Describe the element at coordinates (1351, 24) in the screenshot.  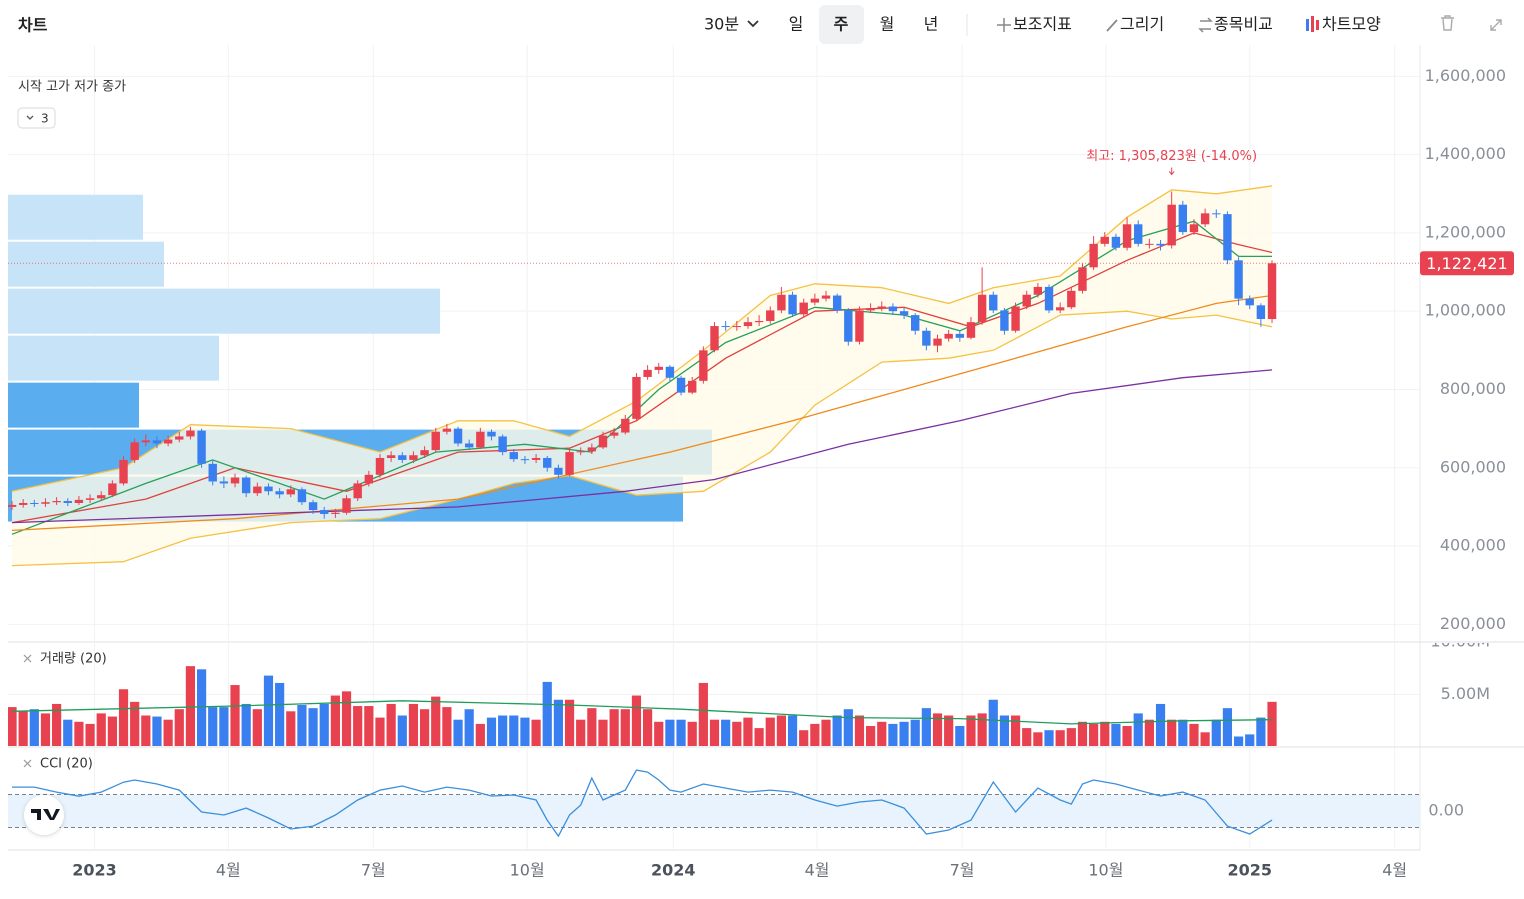
I see `tool-button: 차트모양` at that location.